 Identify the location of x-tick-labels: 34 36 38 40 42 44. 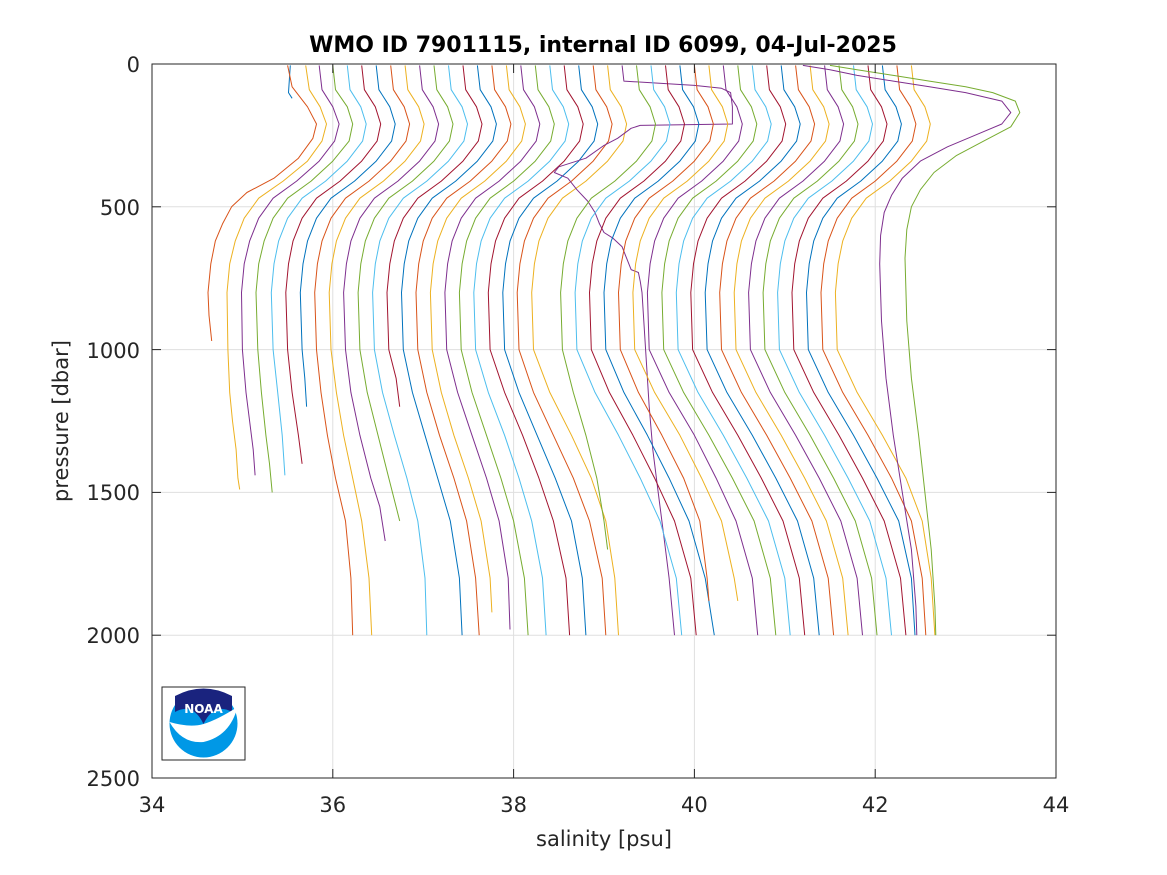
(604, 805).